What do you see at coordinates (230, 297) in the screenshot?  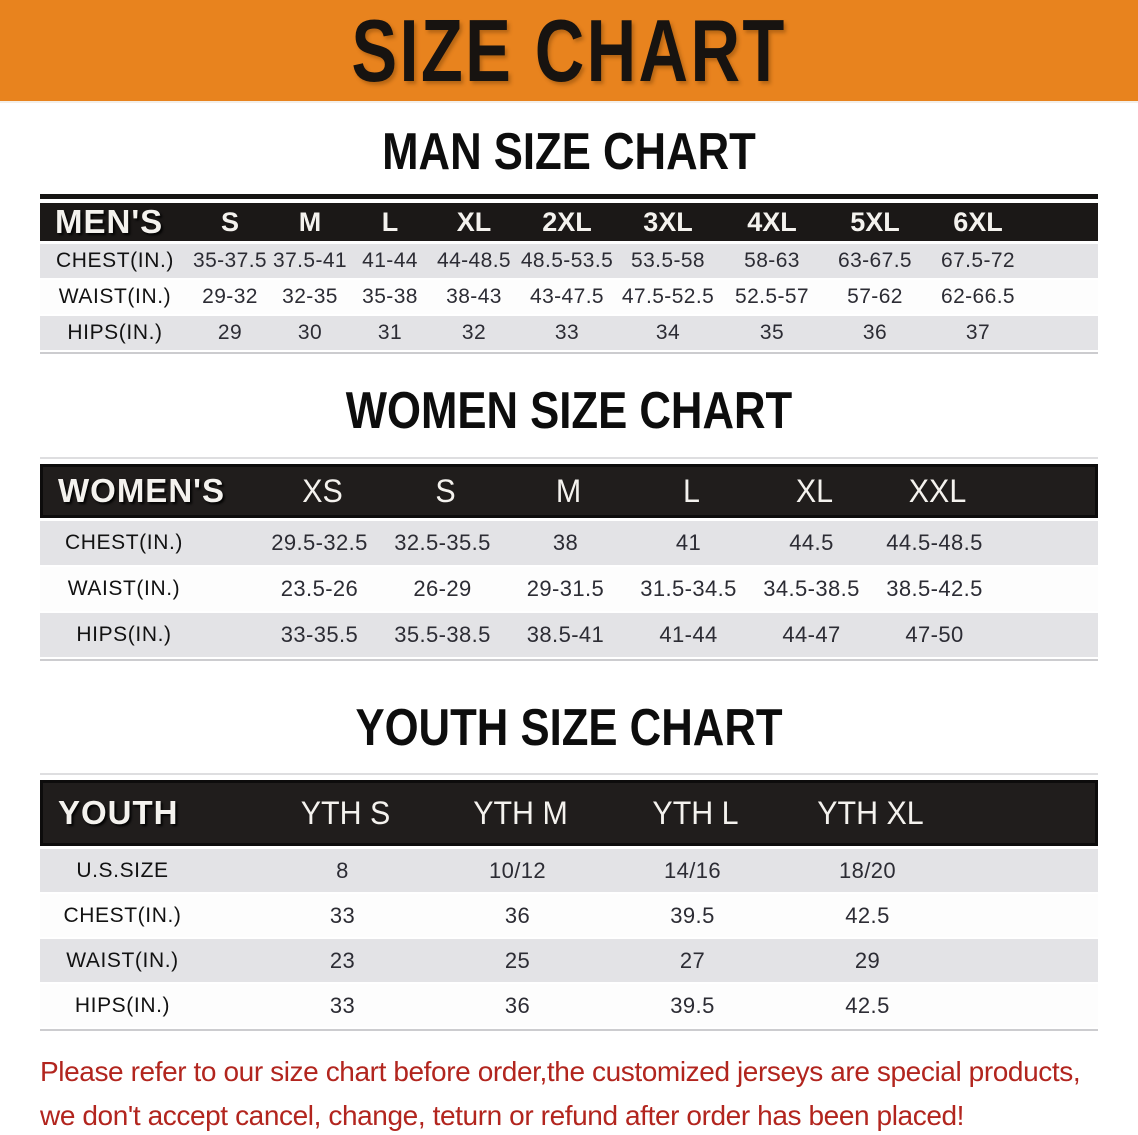 I see `measurement-value: 29-32` at bounding box center [230, 297].